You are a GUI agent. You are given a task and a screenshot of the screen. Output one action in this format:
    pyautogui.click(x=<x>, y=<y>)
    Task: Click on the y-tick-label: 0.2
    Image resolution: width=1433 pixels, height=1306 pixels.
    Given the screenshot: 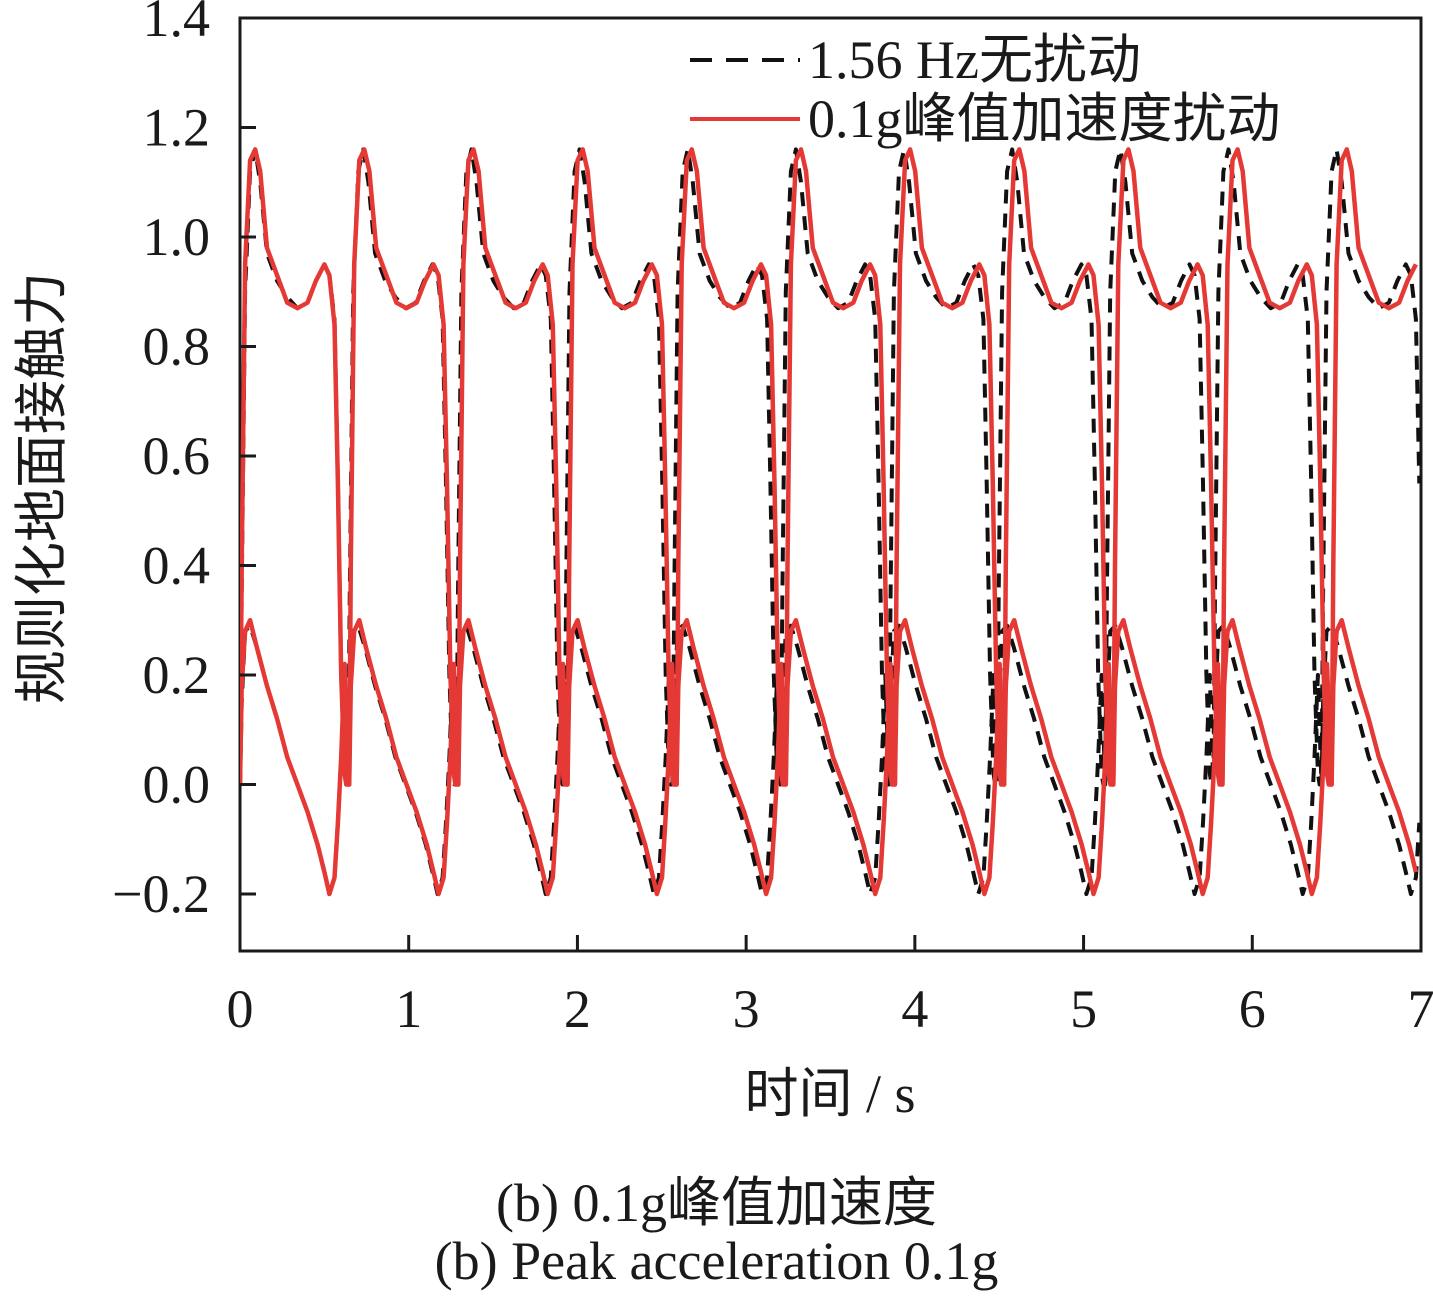 What is the action you would take?
    pyautogui.click(x=177, y=675)
    